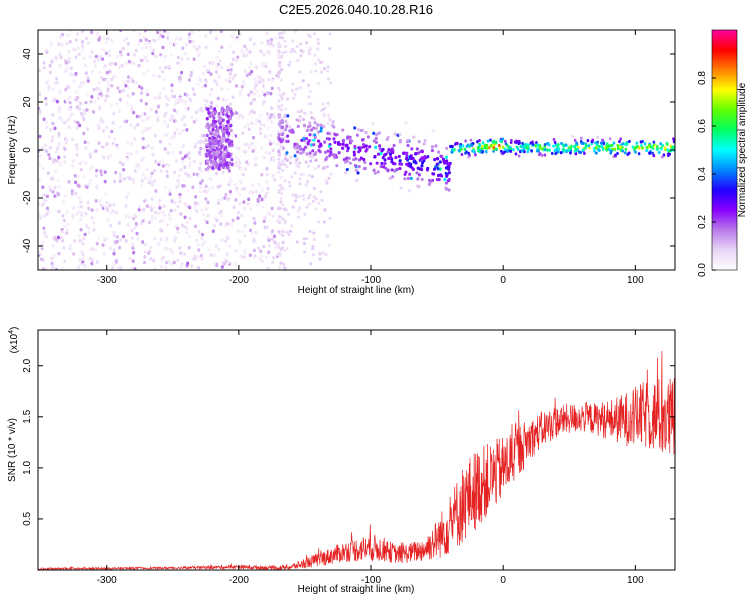  What do you see at coordinates (12, 450) in the screenshot?
I see `snr-y-label: SNR (10 * v/v)` at bounding box center [12, 450].